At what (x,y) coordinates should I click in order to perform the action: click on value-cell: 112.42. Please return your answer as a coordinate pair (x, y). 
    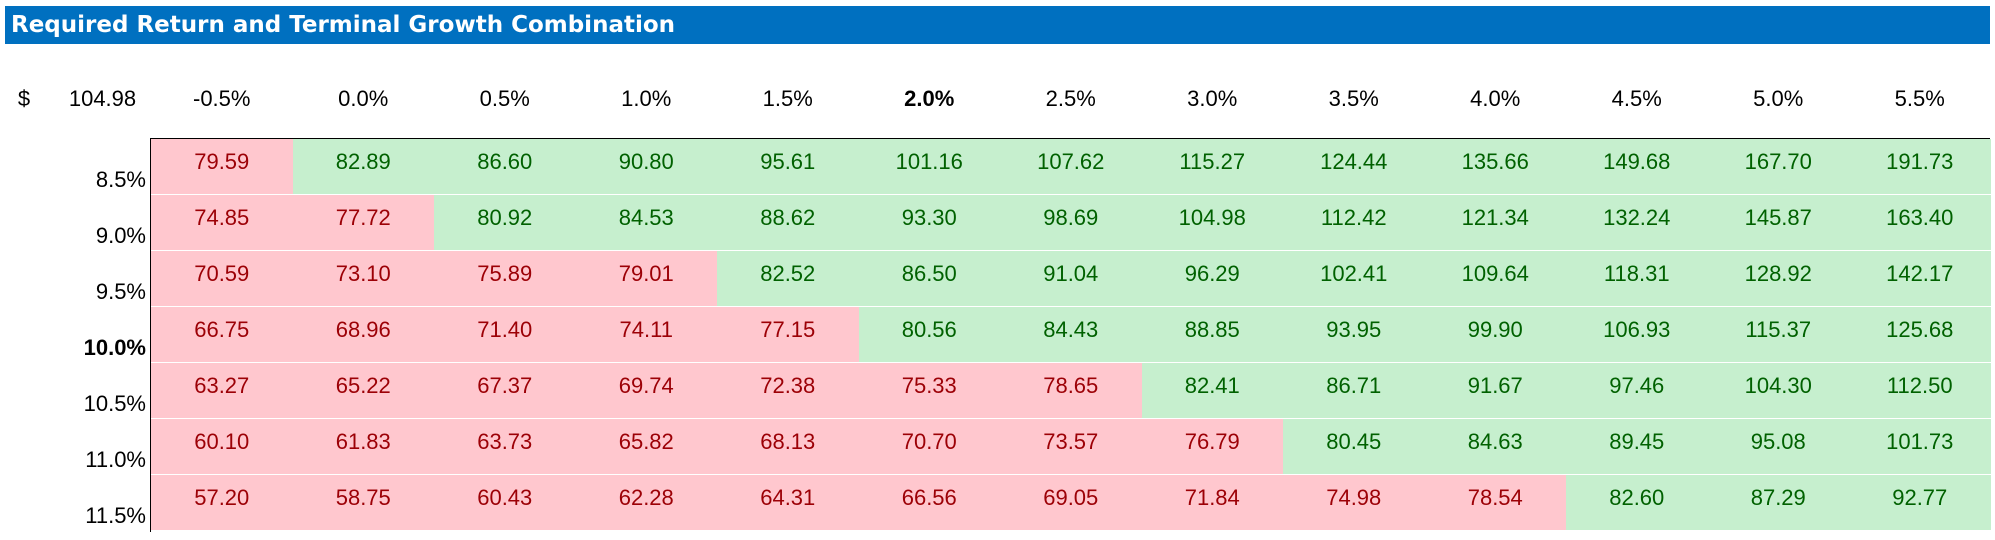
    Looking at the image, I should click on (1354, 222).